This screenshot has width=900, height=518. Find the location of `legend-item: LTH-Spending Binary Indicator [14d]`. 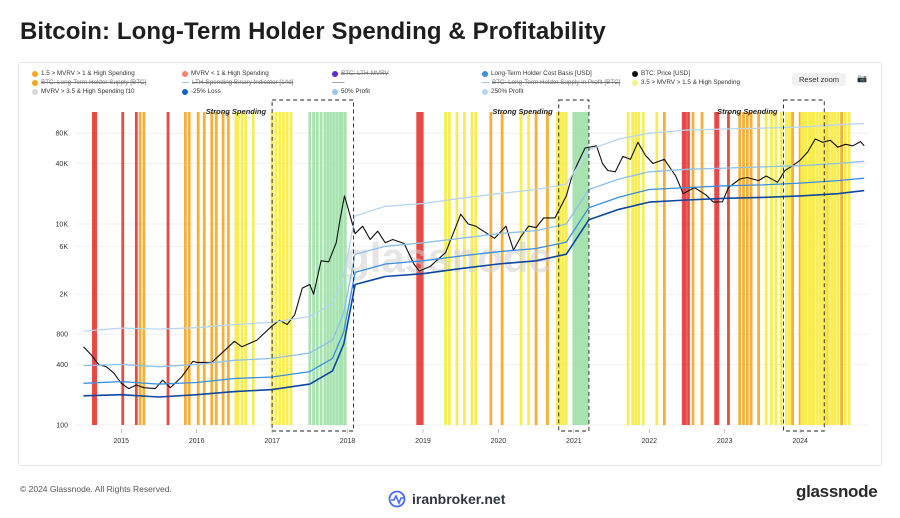

legend-item: LTH-Spending Binary Indicator [14d] is located at coordinates (237, 82).